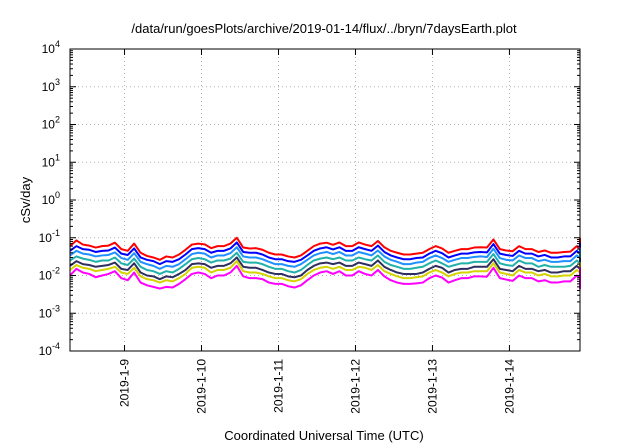  I want to click on y-tick-label: 10³, so click(51, 85).